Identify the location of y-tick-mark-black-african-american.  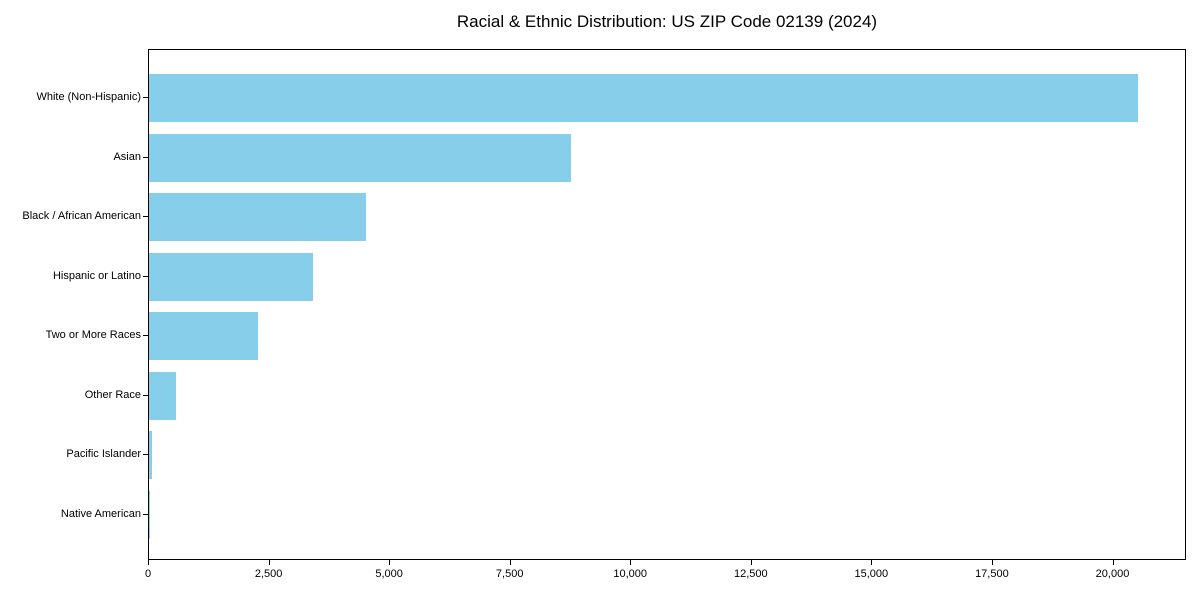
(145, 217).